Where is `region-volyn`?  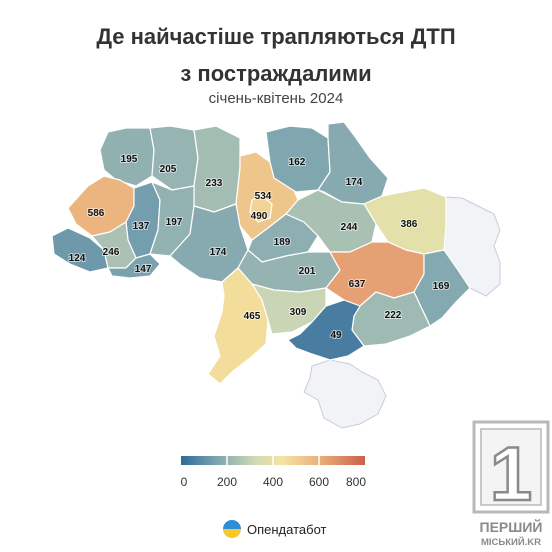 region-volyn is located at coordinates (127, 157).